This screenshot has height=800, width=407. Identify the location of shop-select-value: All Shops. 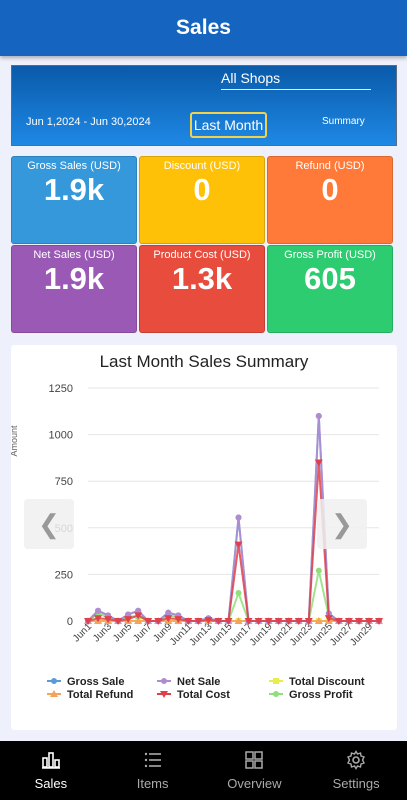
(251, 78).